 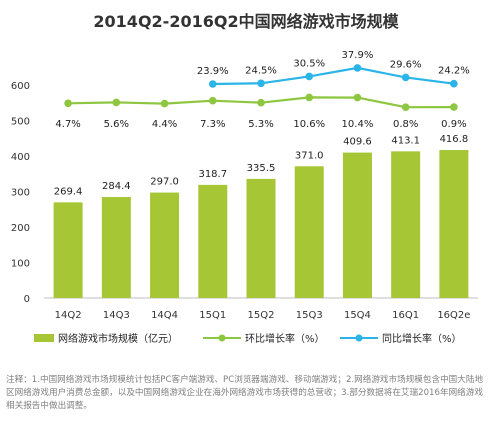 What do you see at coordinates (67, 124) in the screenshot?
I see `mom-growth-value-label: 4.7%` at bounding box center [67, 124].